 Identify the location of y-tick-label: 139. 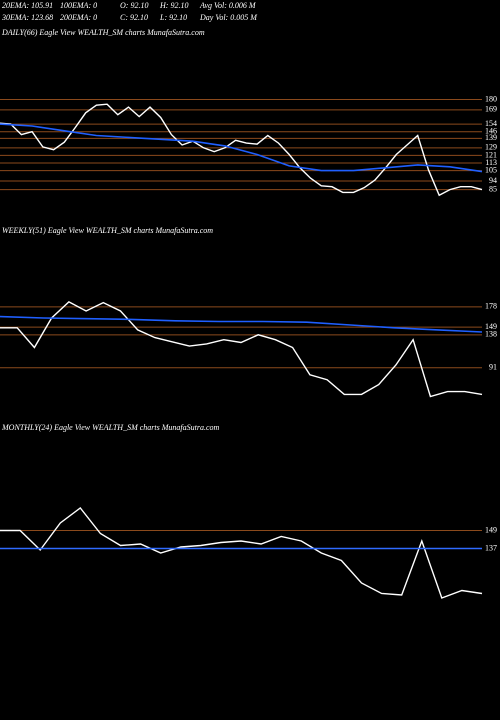
(491, 137).